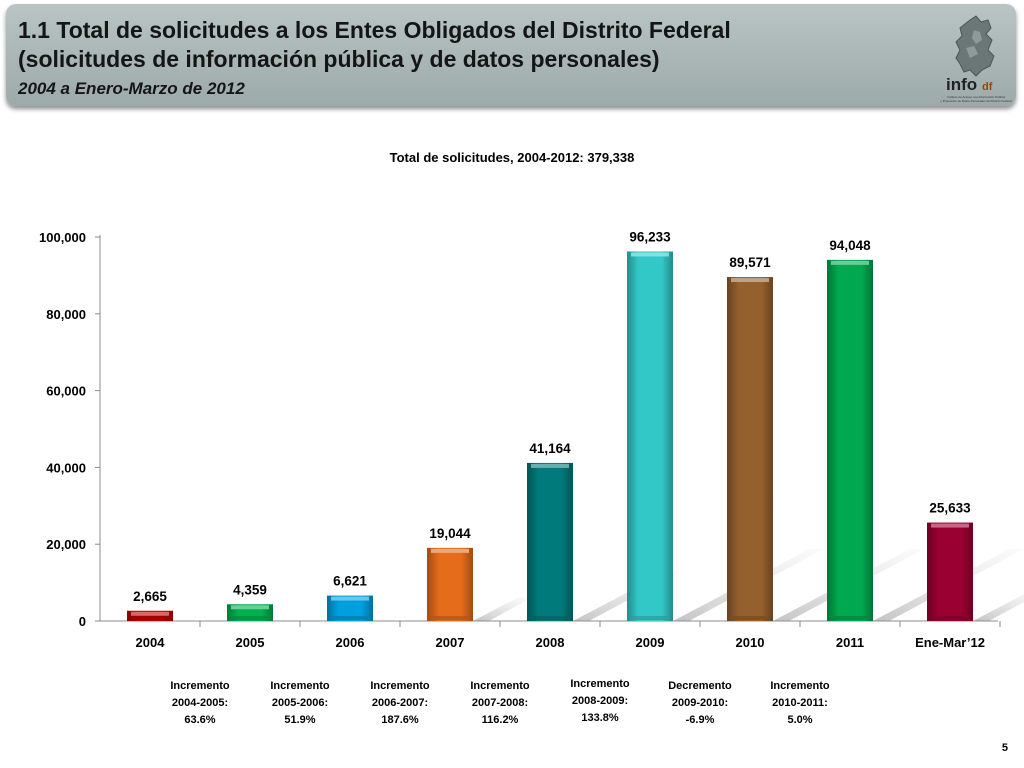  What do you see at coordinates (850, 245) in the screenshot?
I see `value-label: 94,048` at bounding box center [850, 245].